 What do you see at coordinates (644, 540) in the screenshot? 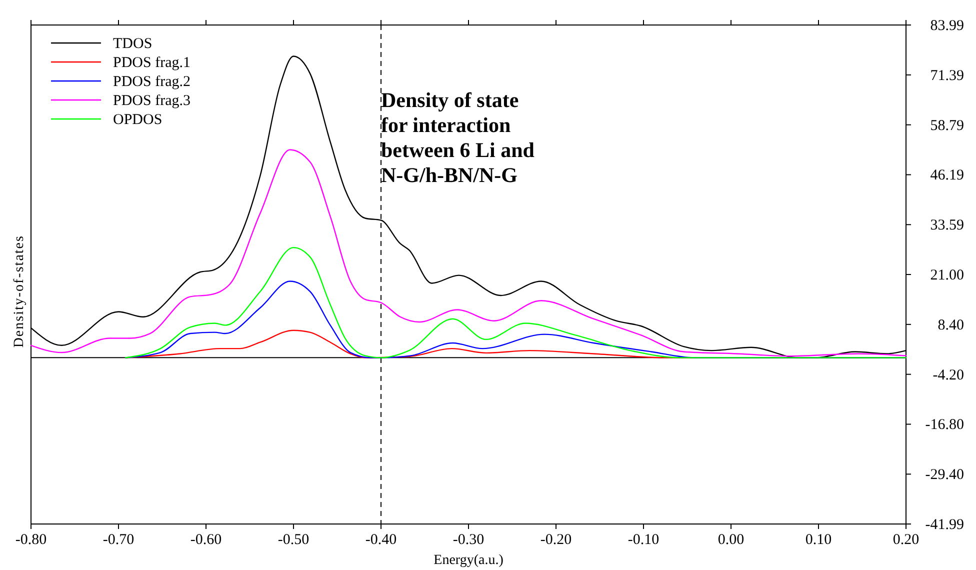
I see `x-tick-label: -0.10` at bounding box center [644, 540].